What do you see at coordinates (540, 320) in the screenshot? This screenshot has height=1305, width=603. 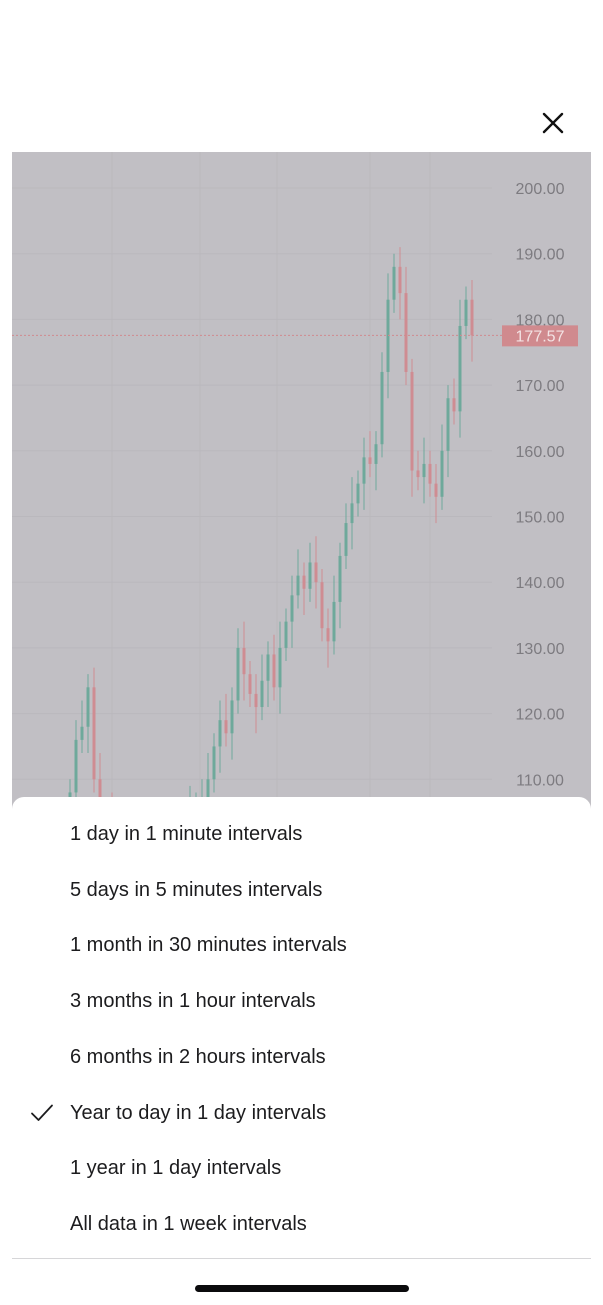 I see `y-tick-label: 180.00` at bounding box center [540, 320].